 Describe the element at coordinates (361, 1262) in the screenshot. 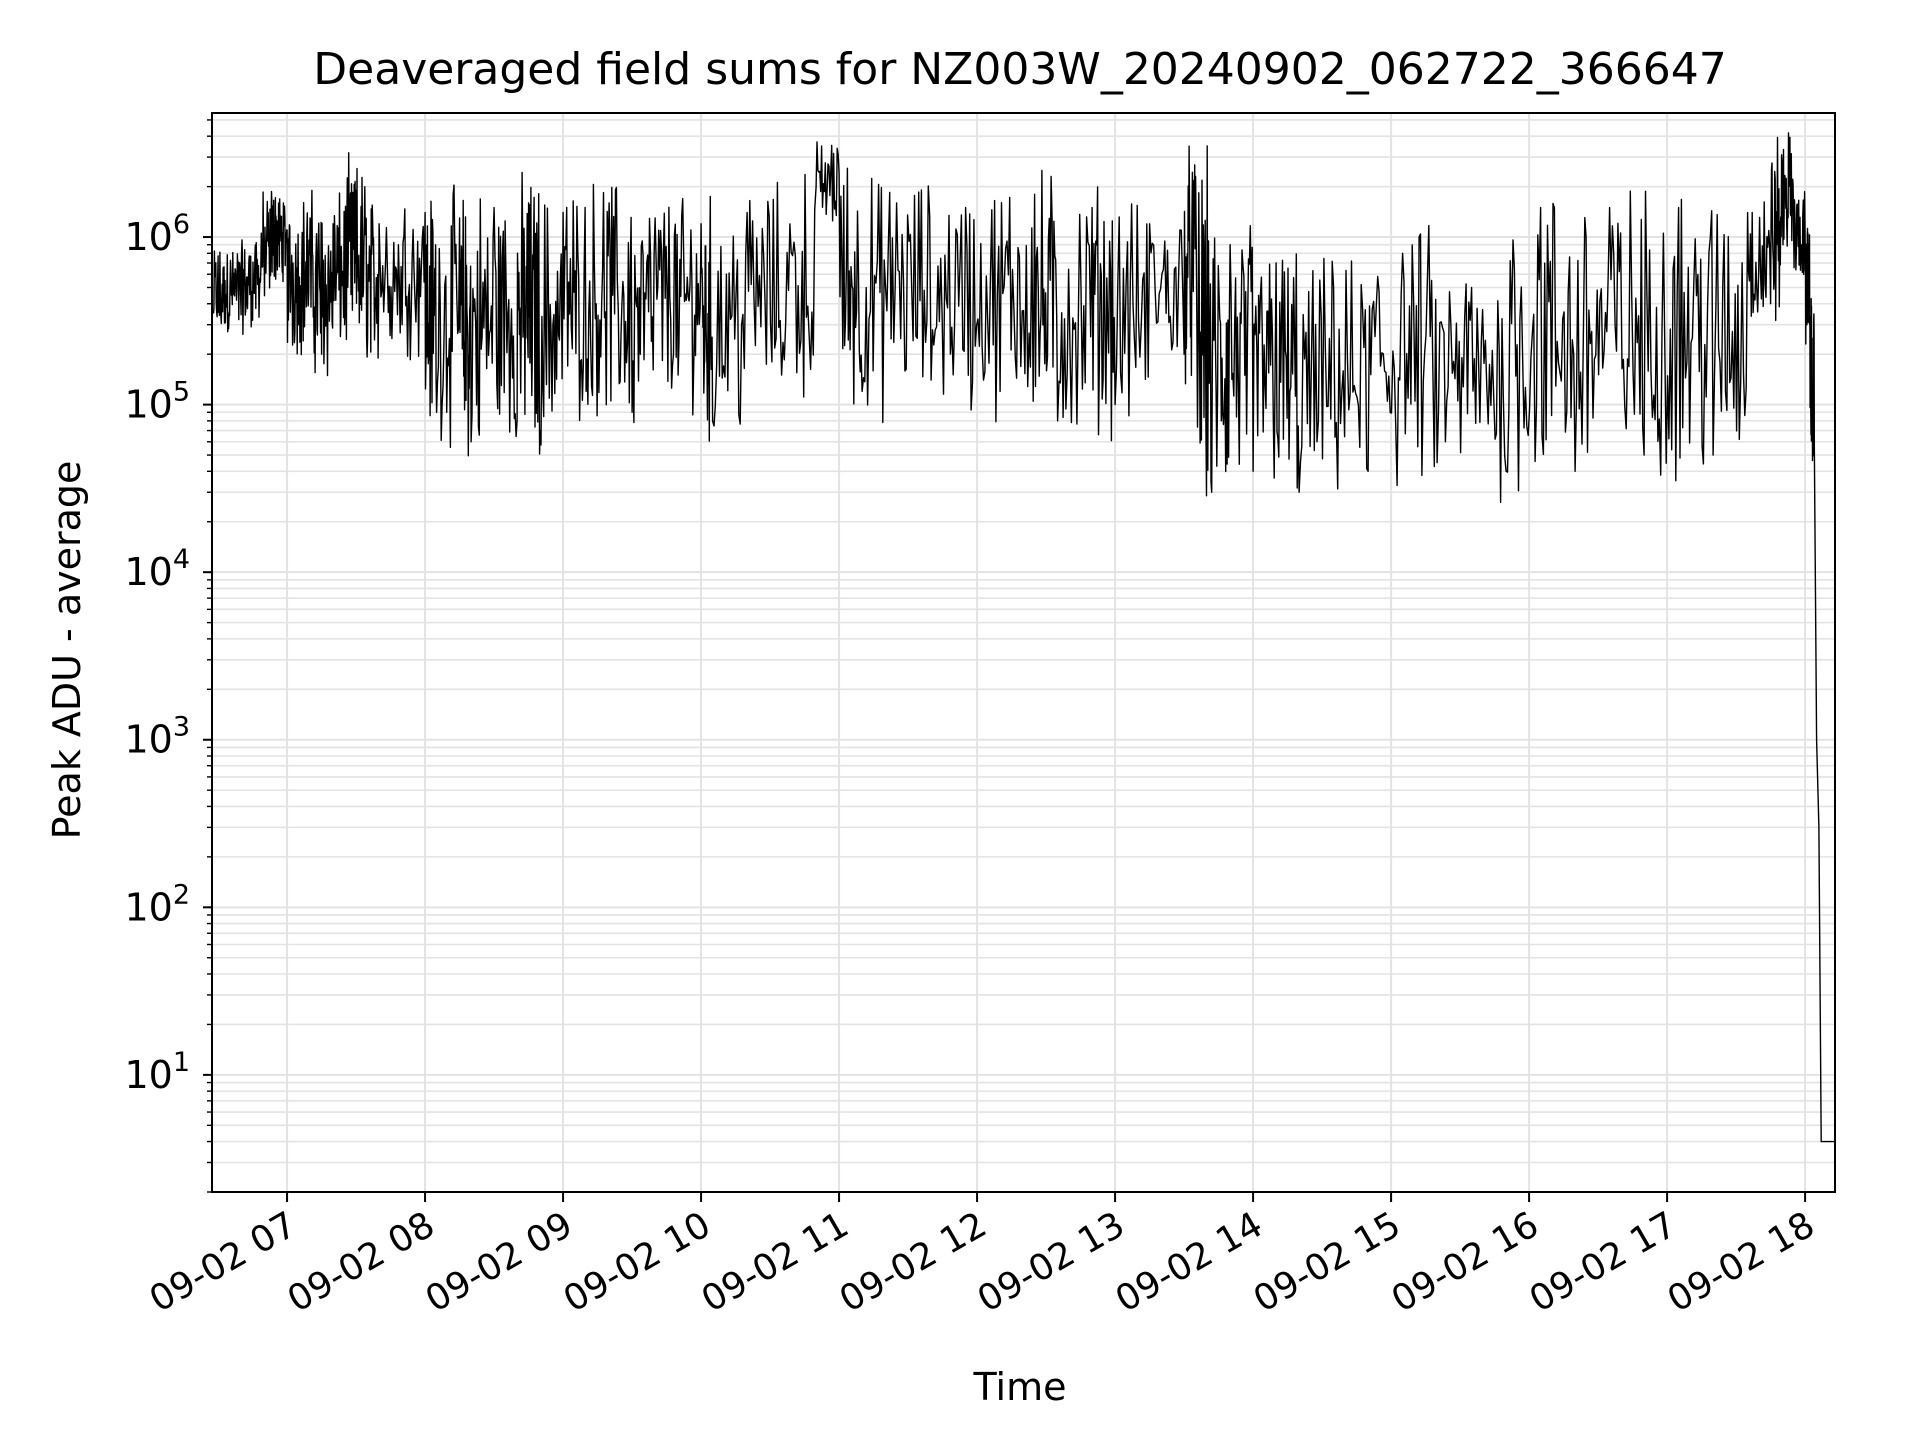

I see `x-tick-label: 09-02 08` at that location.